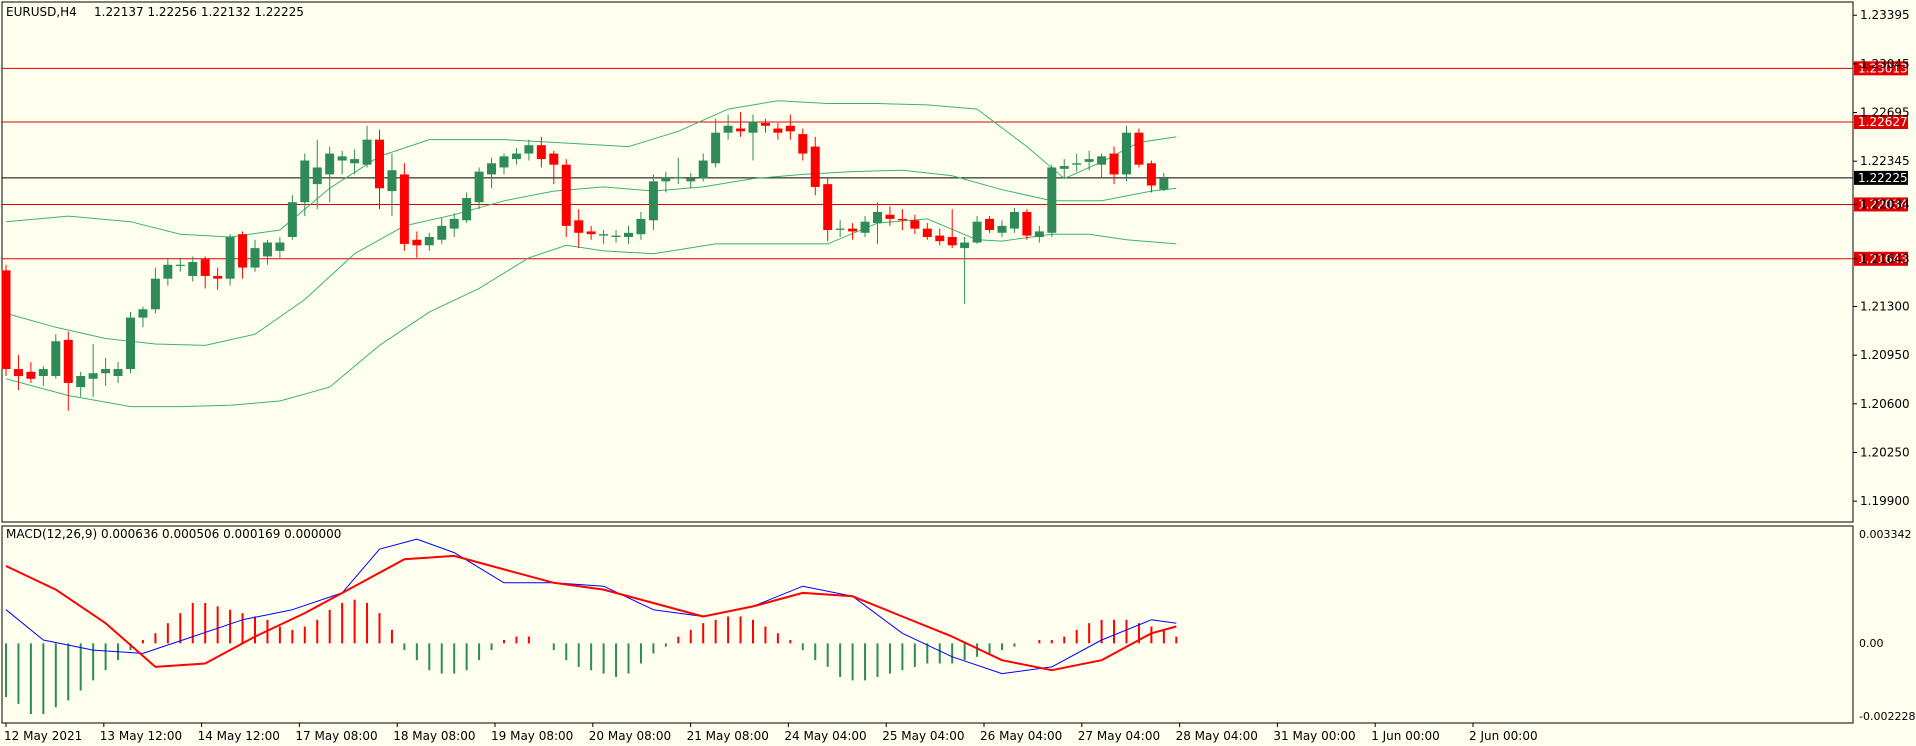 The height and width of the screenshot is (746, 1916). What do you see at coordinates (336, 736) in the screenshot?
I see `time-tick-label: 17 May 08:00` at bounding box center [336, 736].